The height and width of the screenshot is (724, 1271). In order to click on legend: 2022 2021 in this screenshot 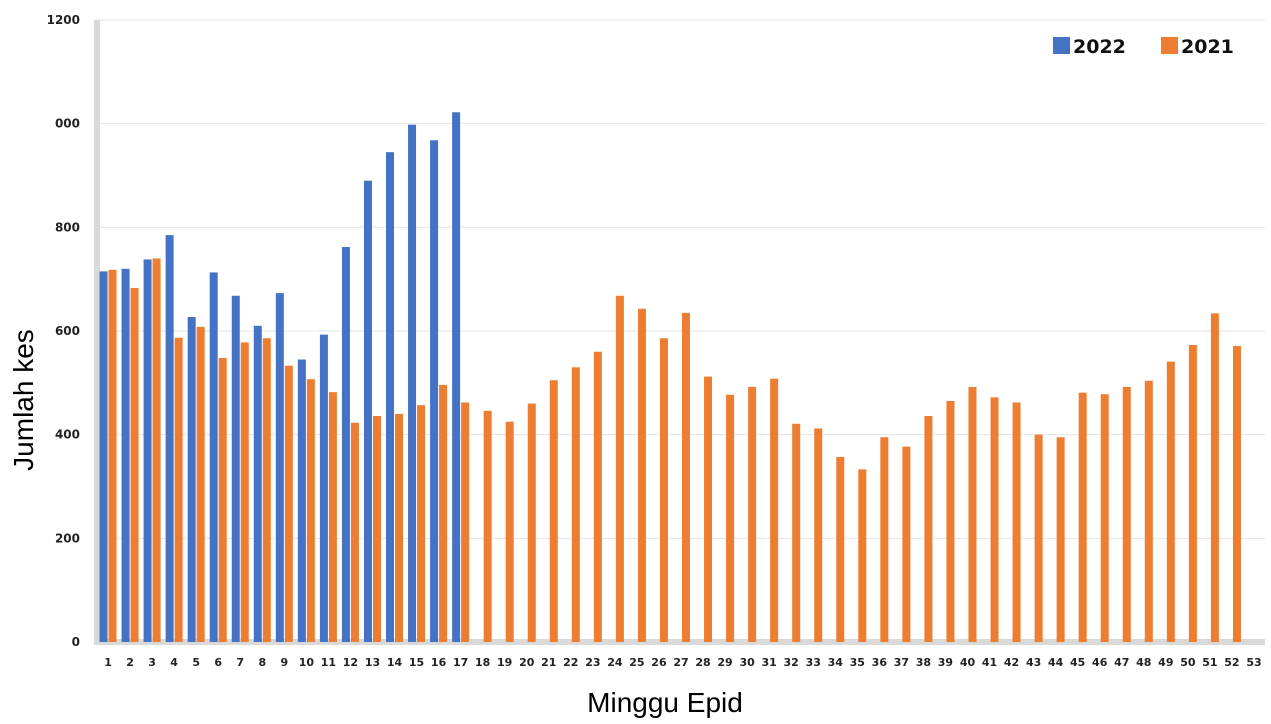, I will do `click(1143, 47)`.